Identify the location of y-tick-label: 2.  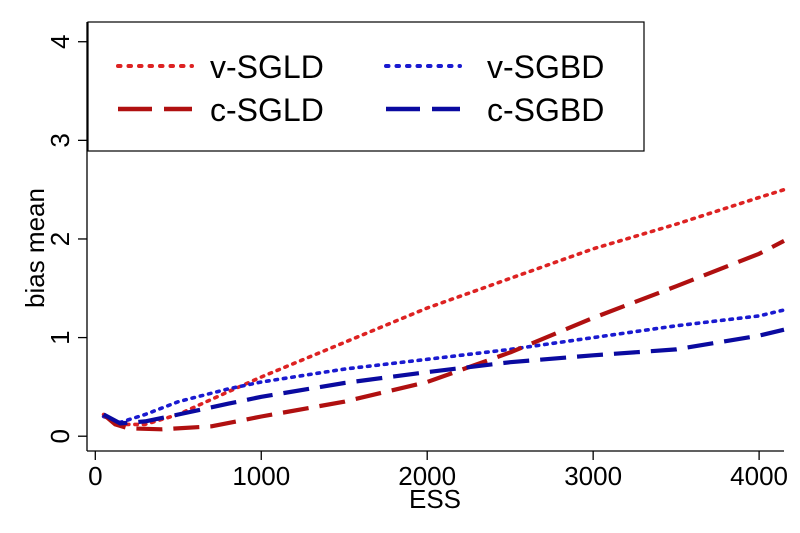
(60, 239).